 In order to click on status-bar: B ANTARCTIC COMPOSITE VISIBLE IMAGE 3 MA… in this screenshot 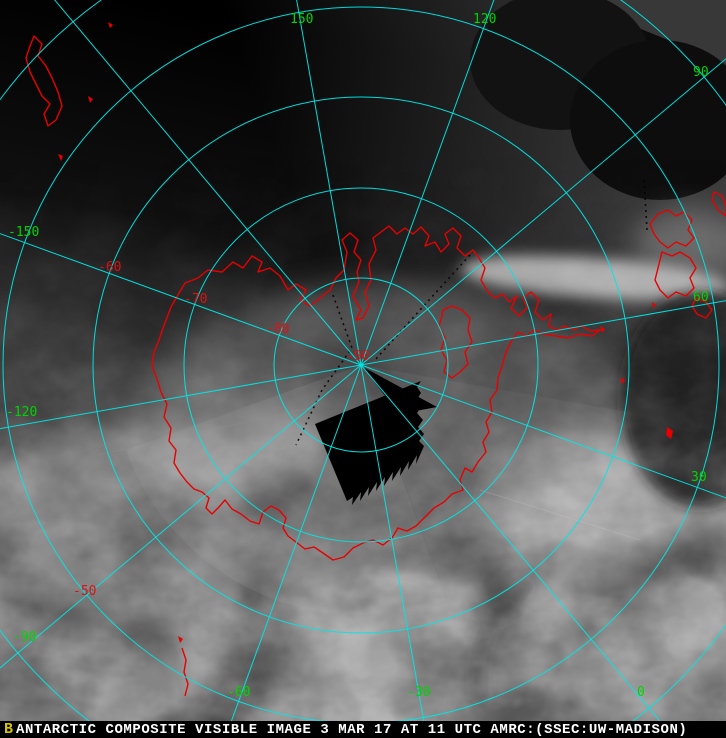, I will do `click(363, 729)`.